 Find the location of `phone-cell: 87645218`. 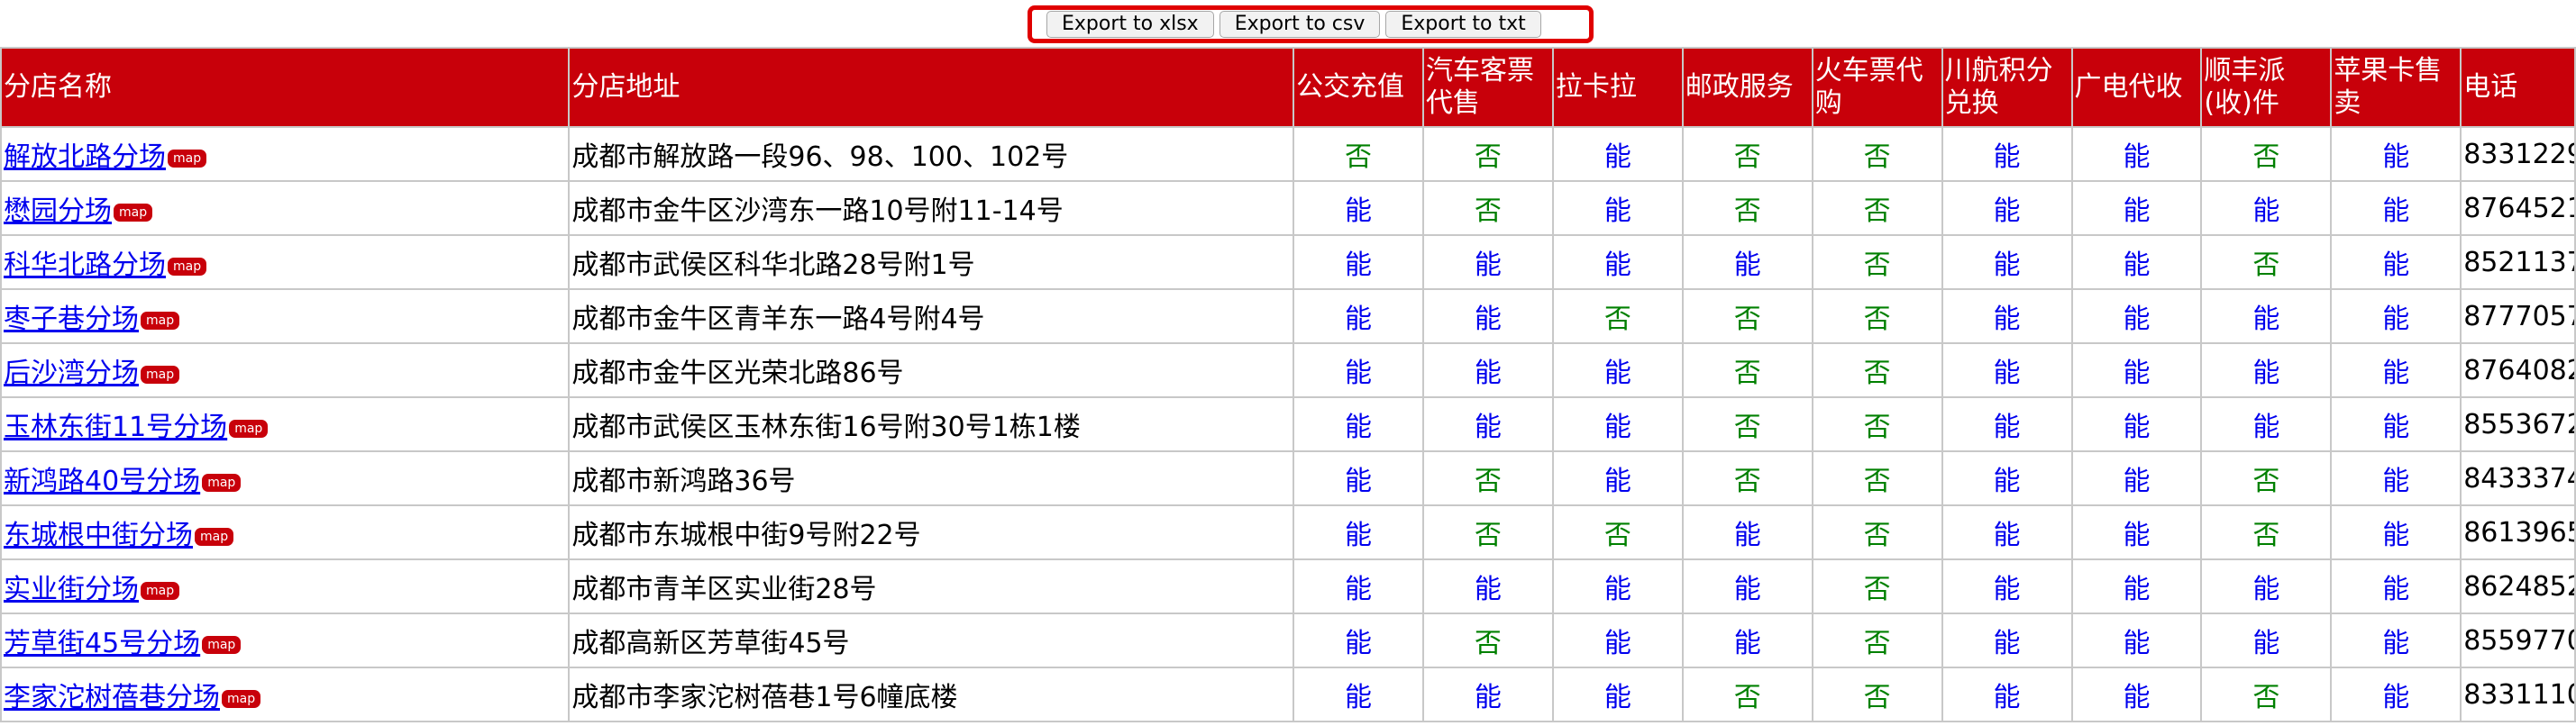

phone-cell: 87645218 is located at coordinates (2518, 208).